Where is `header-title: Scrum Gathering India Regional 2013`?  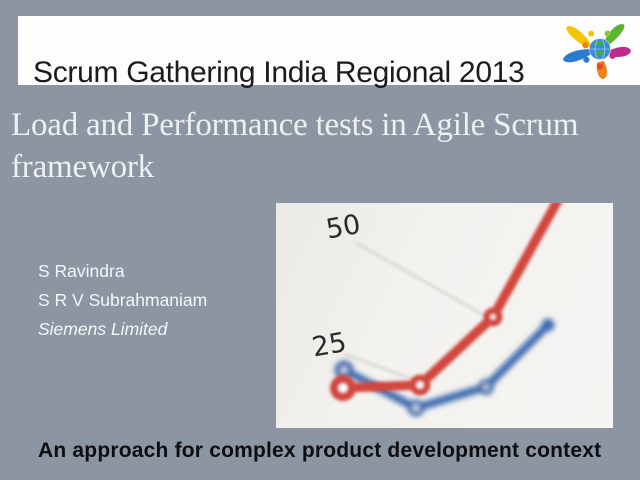
header-title: Scrum Gathering India Regional 2013 is located at coordinates (279, 72).